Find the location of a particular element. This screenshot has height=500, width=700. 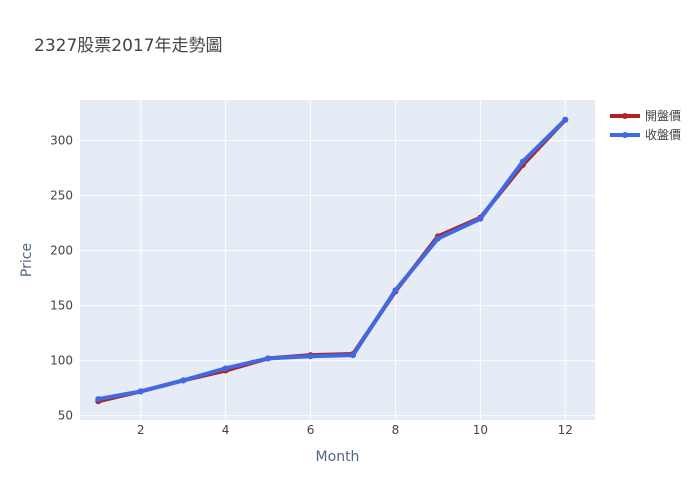

x-tick-label: 6 is located at coordinates (311, 430).